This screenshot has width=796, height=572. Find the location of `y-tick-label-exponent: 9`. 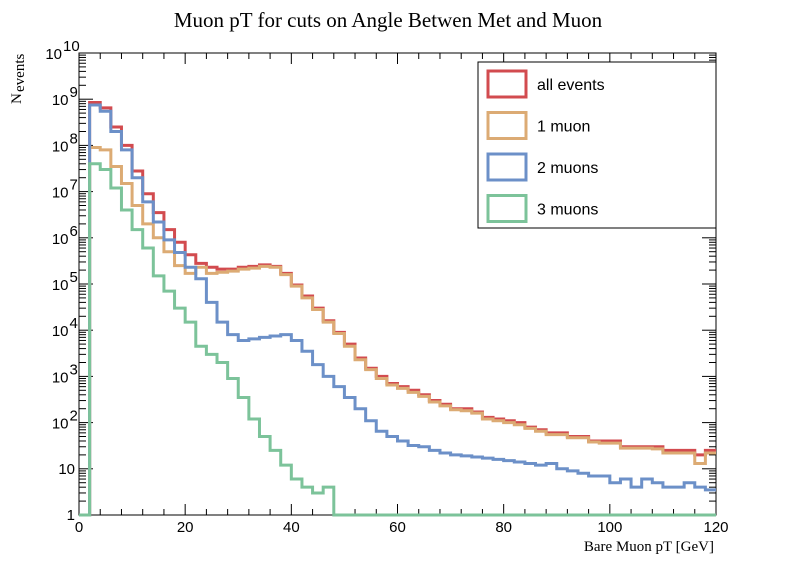

y-tick-label-exponent: 9 is located at coordinates (74, 92).